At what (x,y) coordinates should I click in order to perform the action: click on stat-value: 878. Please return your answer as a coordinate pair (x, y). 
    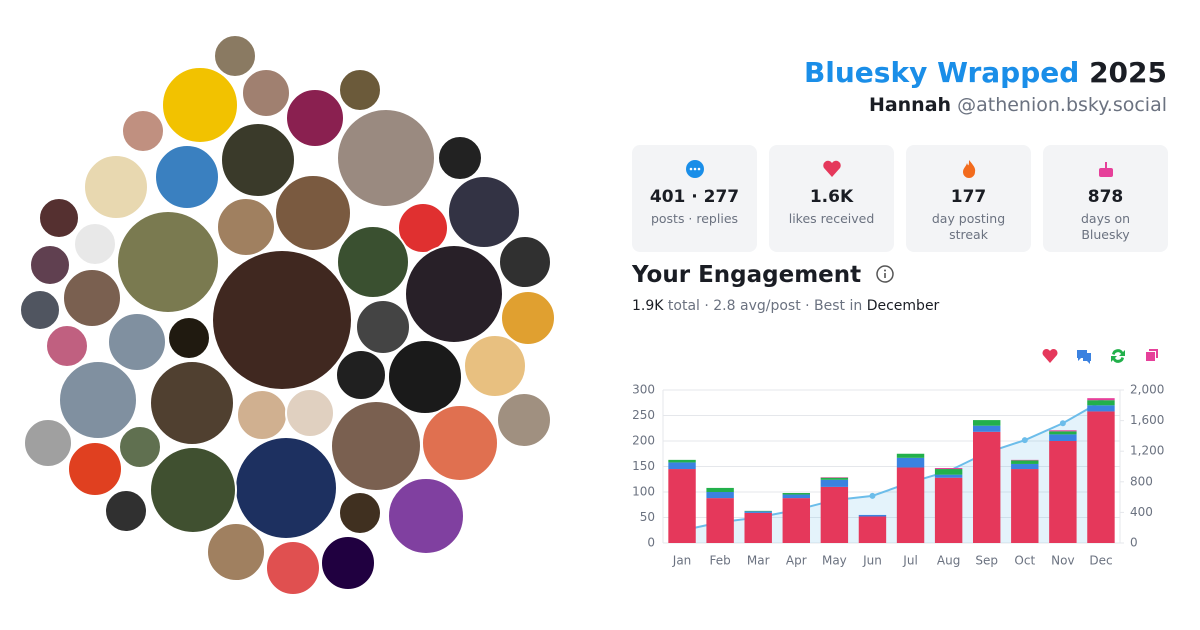
    Looking at the image, I should click on (1105, 197).